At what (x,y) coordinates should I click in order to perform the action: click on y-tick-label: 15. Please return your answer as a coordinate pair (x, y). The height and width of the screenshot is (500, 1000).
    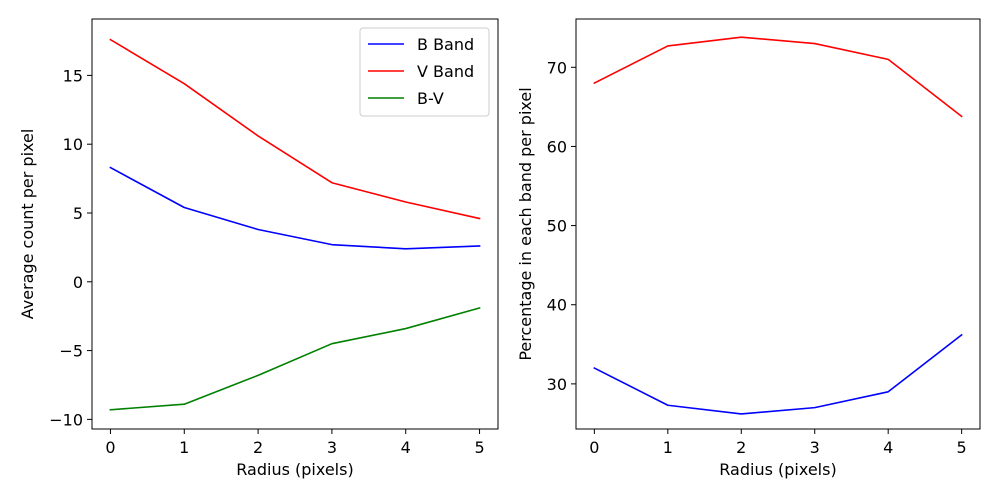
    Looking at the image, I should click on (73, 75).